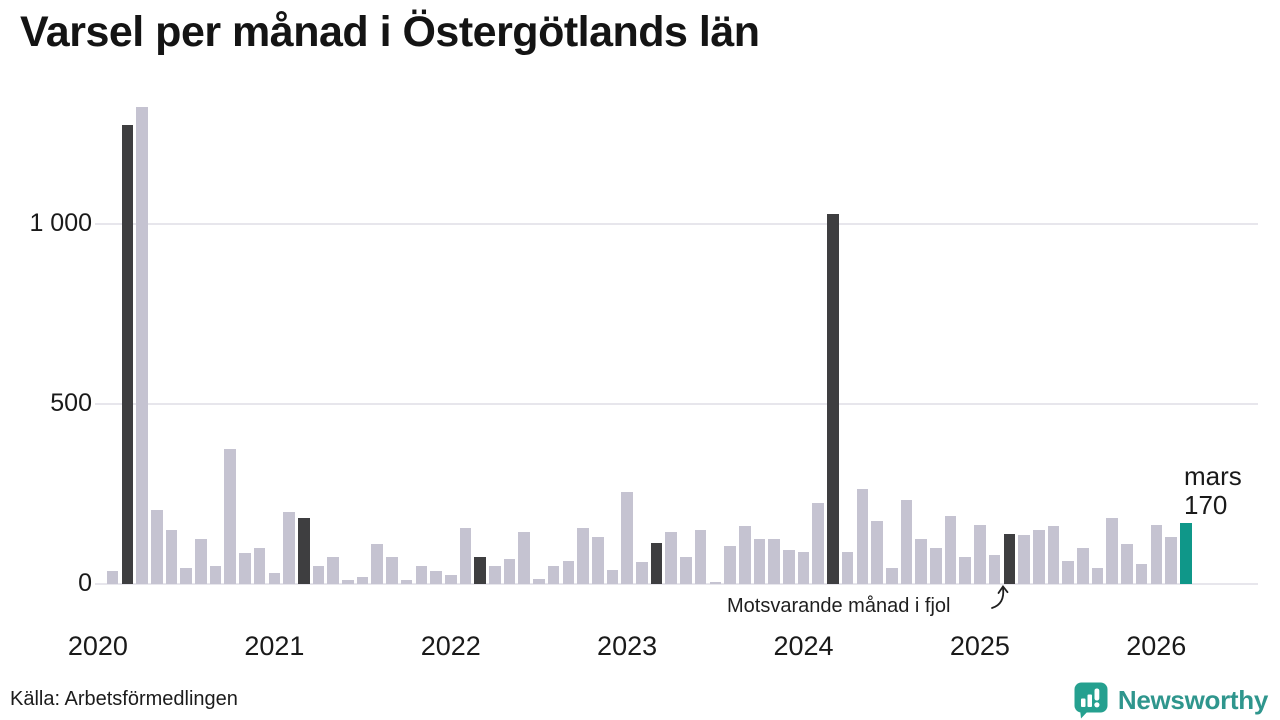  I want to click on y-axis-tick-0: 0, so click(85, 583).